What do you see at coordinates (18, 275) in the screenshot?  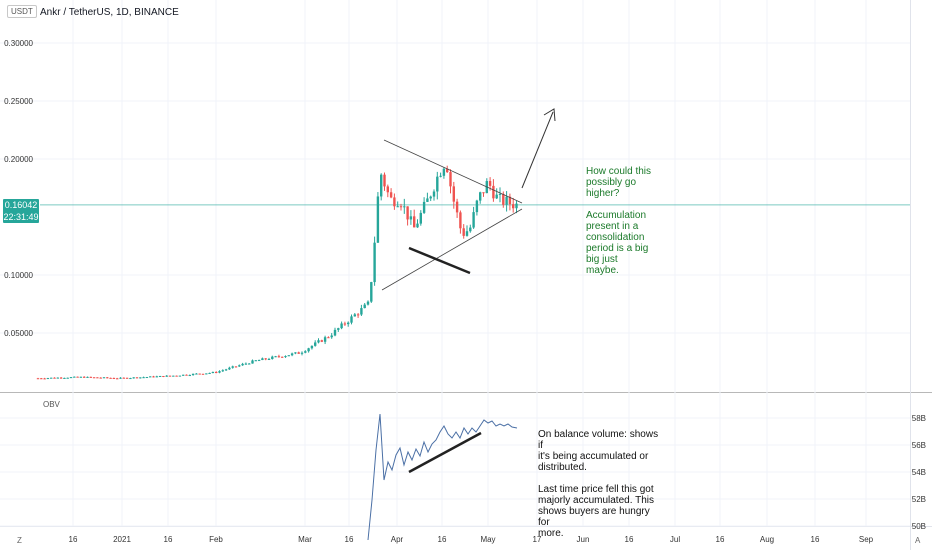 I see `y-tick-label: 0.10000` at bounding box center [18, 275].